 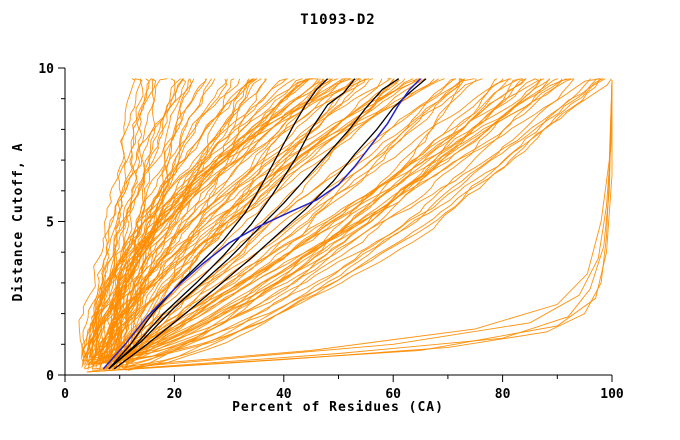 I want to click on chart-title: T1093-D2, so click(x=337, y=20).